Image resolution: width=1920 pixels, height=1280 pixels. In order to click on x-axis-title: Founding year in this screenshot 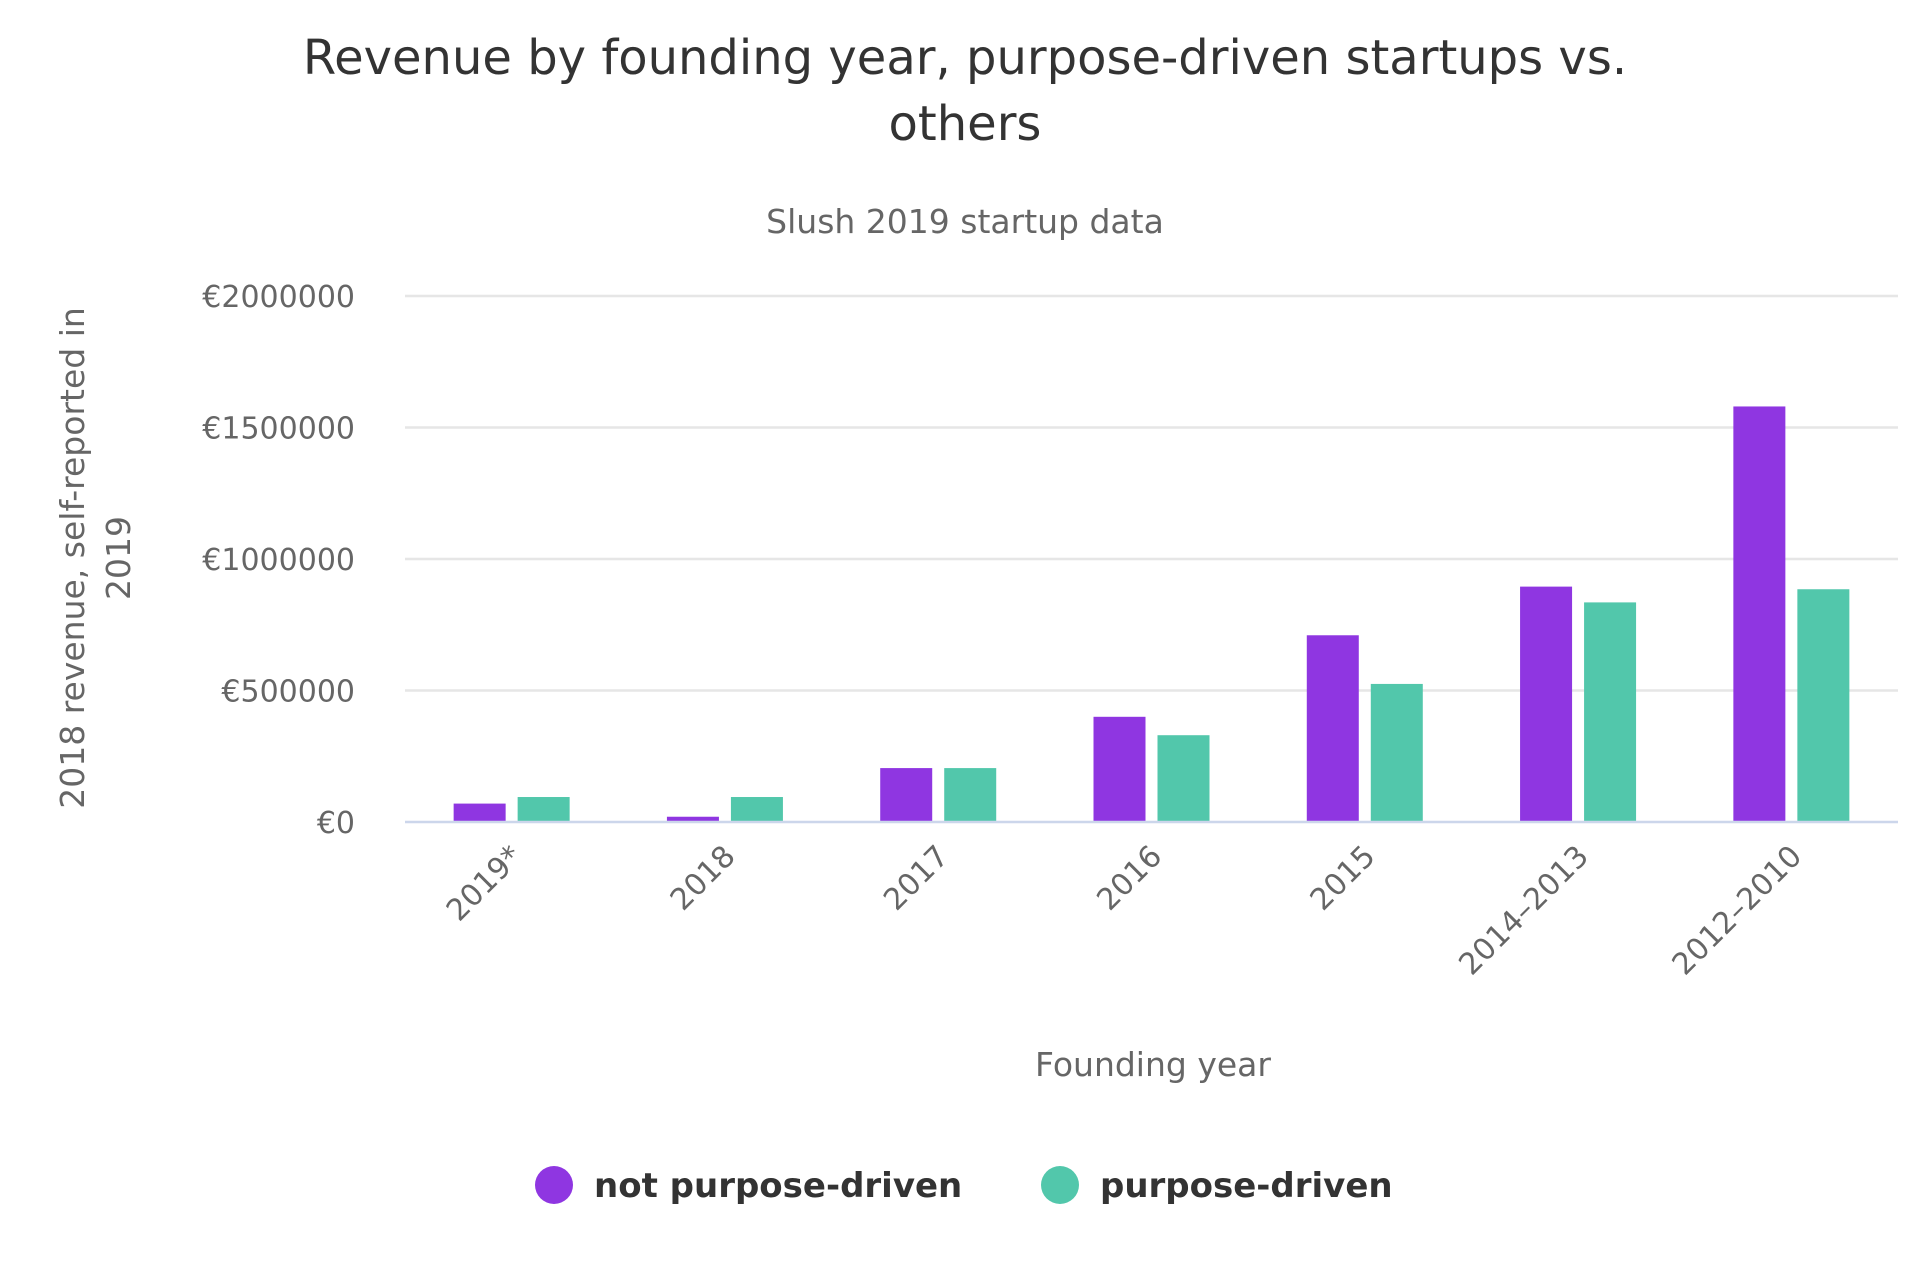, I will do `click(1153, 1064)`.